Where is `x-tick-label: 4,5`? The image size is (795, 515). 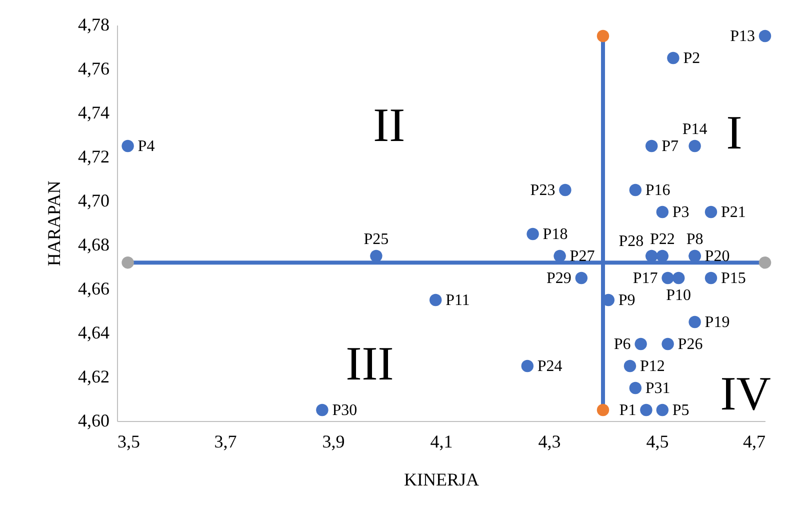
x-tick-label: 4,5 is located at coordinates (657, 442).